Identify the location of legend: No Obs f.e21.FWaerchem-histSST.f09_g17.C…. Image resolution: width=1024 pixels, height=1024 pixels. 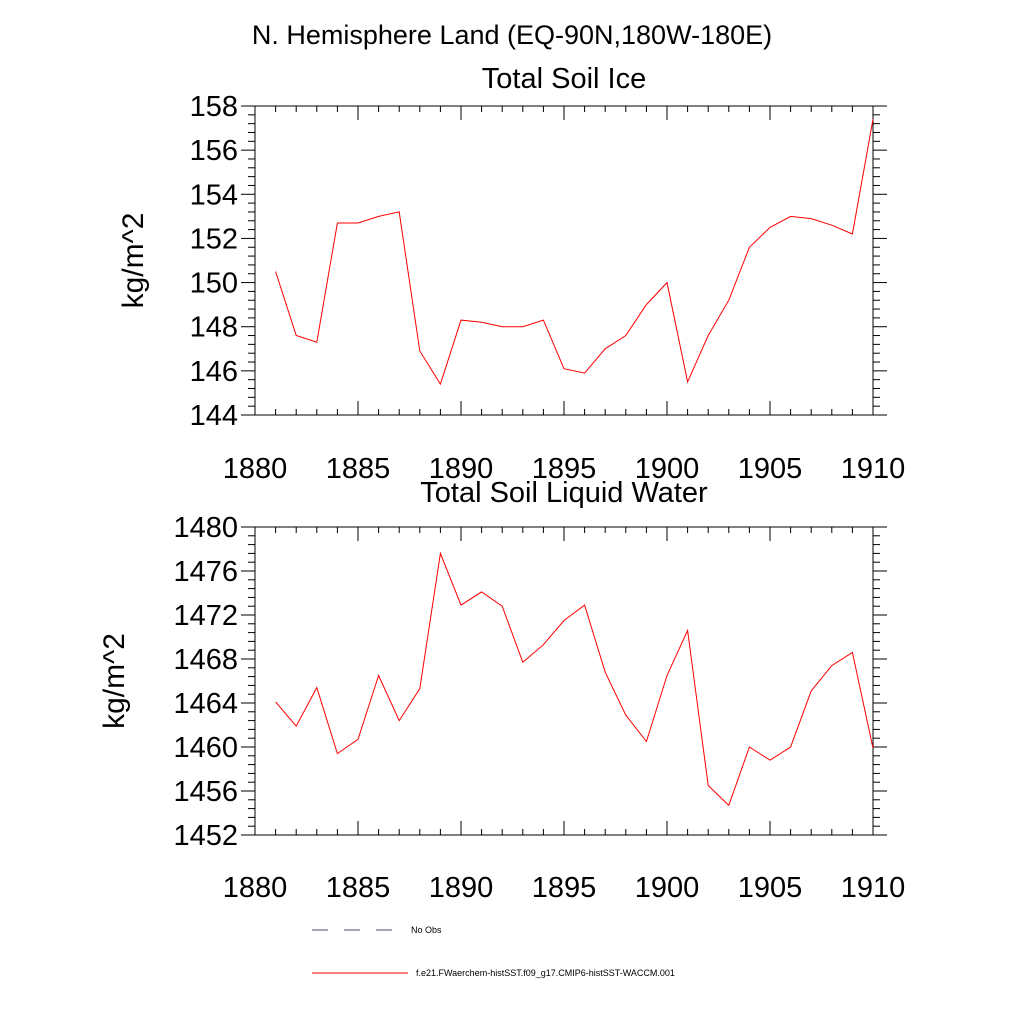
(493, 951).